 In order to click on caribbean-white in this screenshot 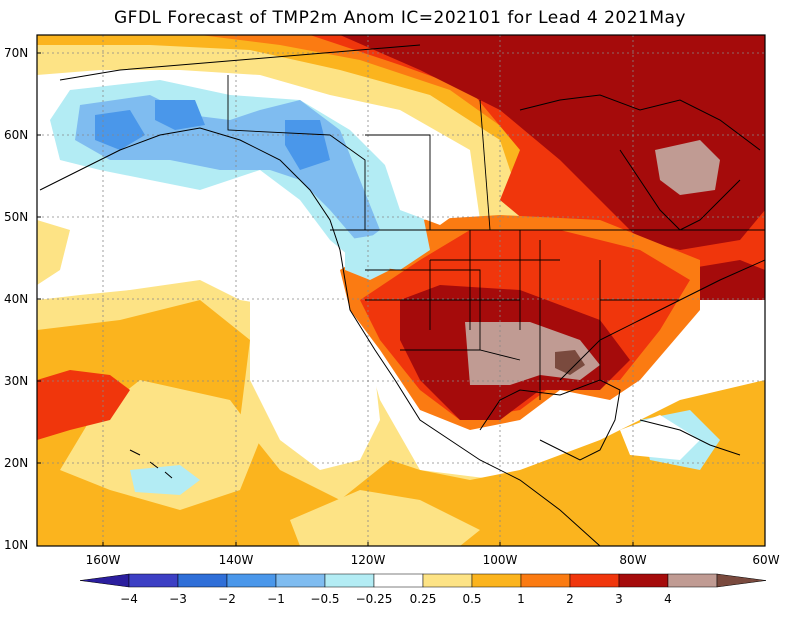, I will do `click(660, 437)`.